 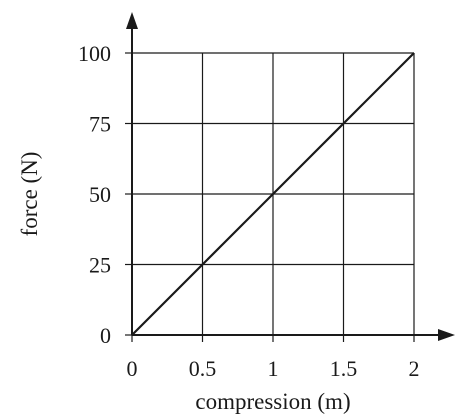 What do you see at coordinates (100, 124) in the screenshot?
I see `y-tick-label: 75` at bounding box center [100, 124].